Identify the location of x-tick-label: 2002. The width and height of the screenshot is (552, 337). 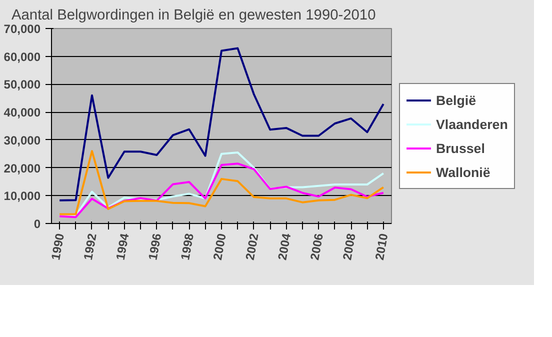
(252, 247).